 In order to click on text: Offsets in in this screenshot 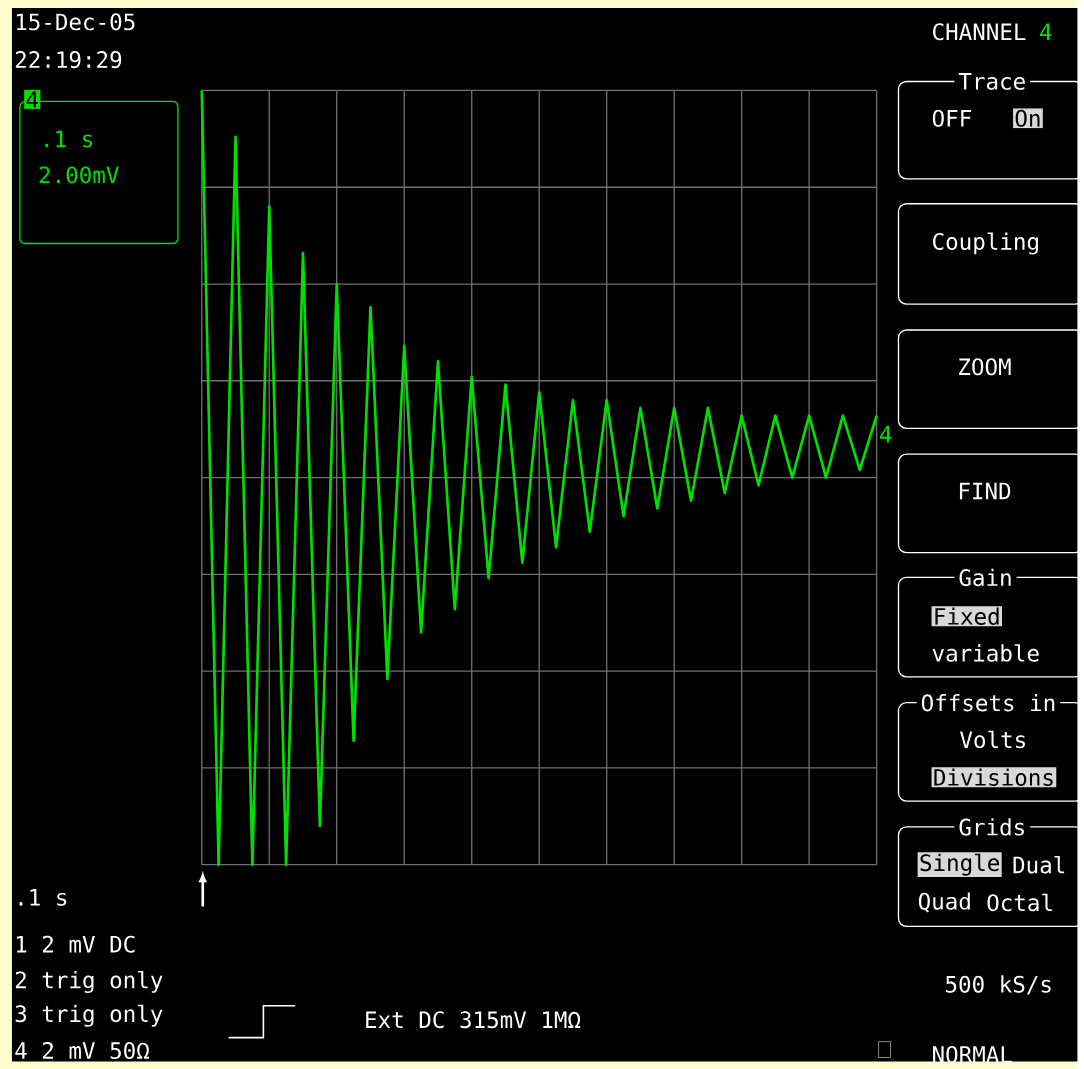, I will do `click(988, 702)`.